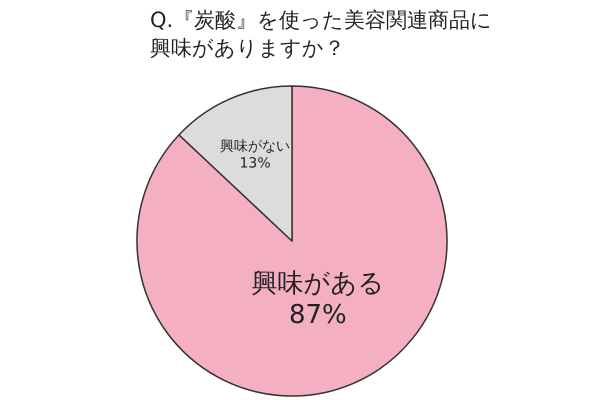 The width and height of the screenshot is (610, 400). What do you see at coordinates (317, 315) in the screenshot?
I see `data-label: 87%` at bounding box center [317, 315].